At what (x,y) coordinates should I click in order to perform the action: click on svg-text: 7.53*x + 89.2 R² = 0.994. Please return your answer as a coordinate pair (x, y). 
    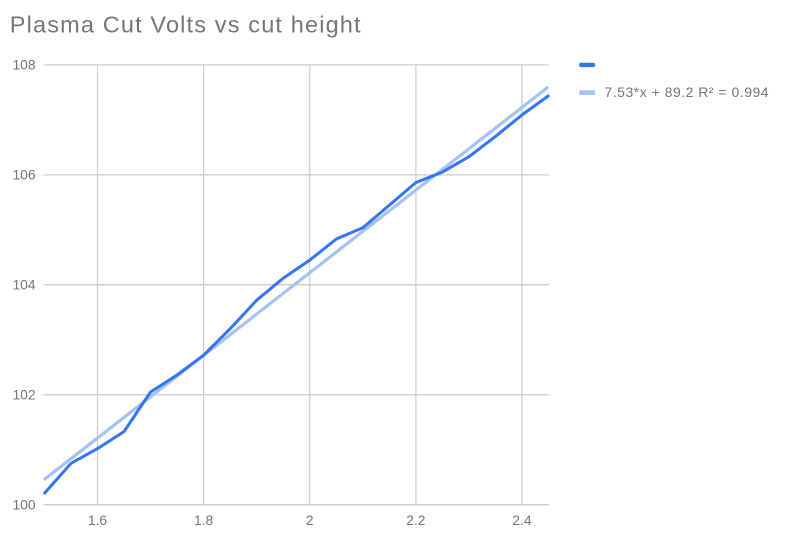
    Looking at the image, I should click on (687, 92).